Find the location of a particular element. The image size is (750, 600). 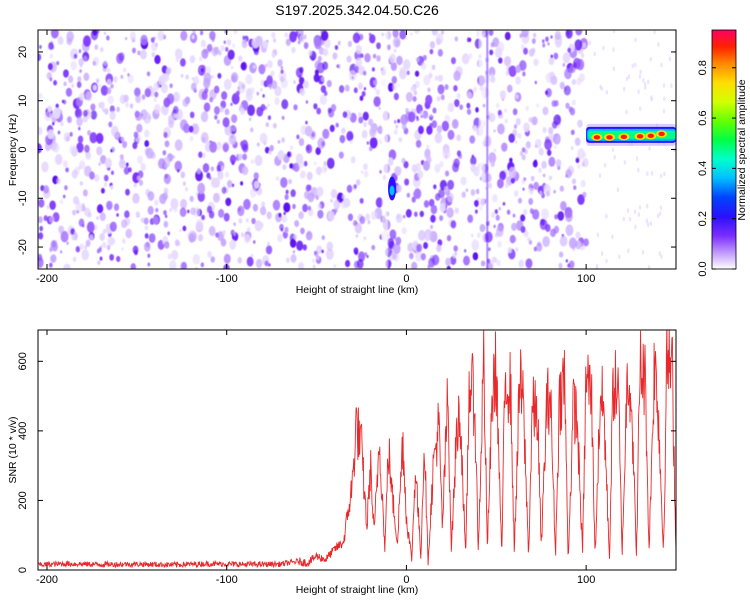

spectrogram-x-tick-label: 0 is located at coordinates (406, 279).